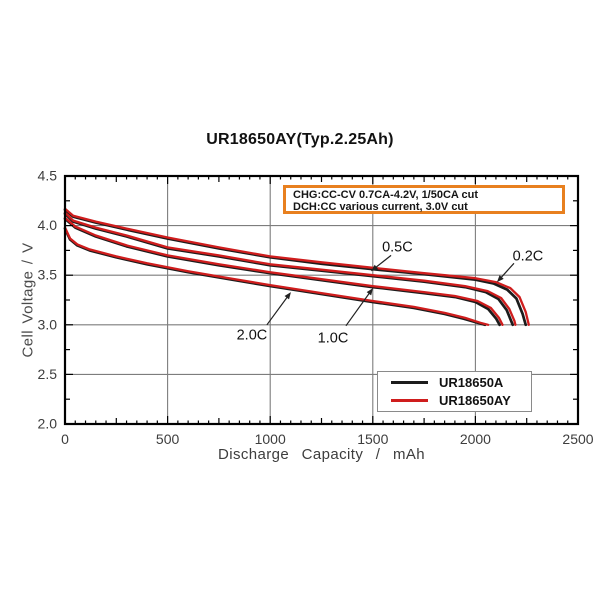  I want to click on curve-ur18650ay-0.5C, so click(290, 268).